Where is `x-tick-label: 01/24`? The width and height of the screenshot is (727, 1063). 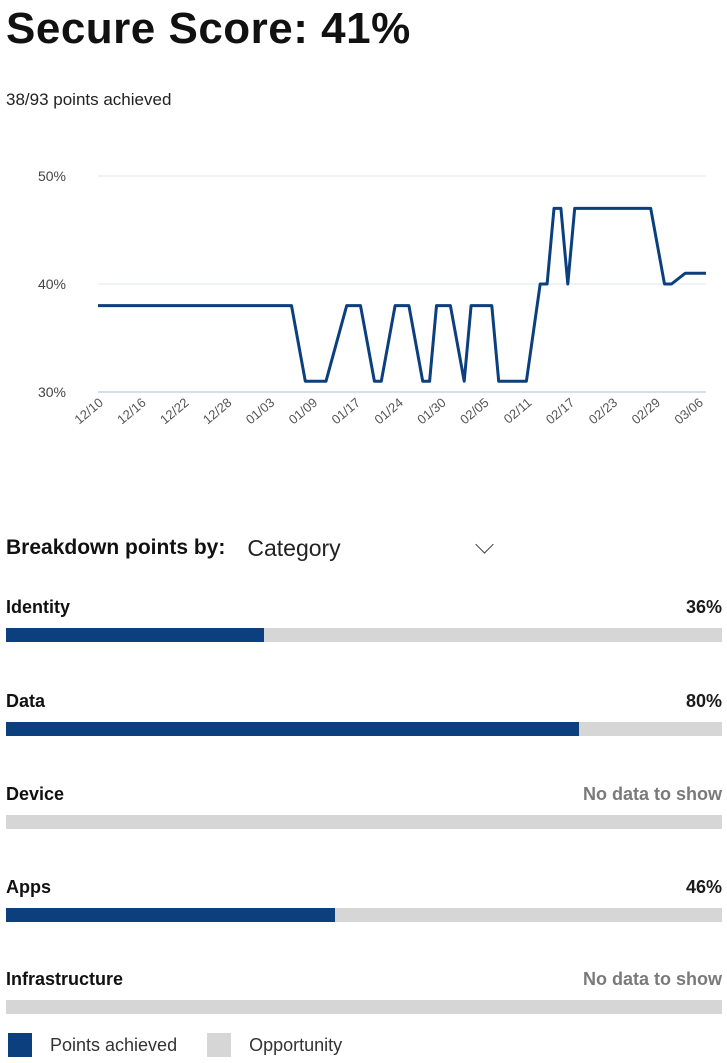
x-tick-label: 01/24 is located at coordinates (388, 411).